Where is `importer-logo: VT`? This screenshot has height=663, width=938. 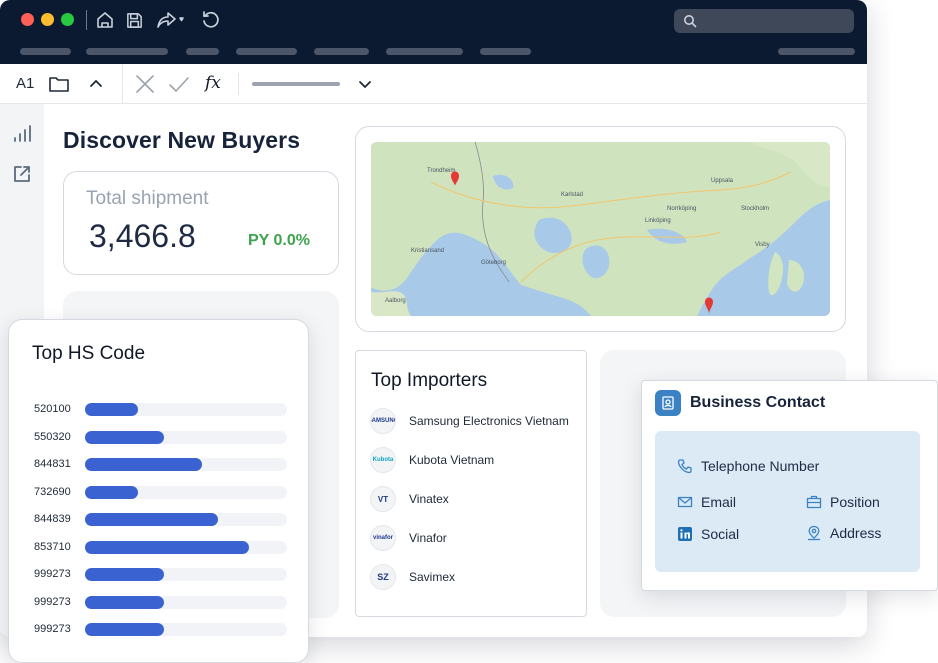
importer-logo: VT is located at coordinates (383, 499).